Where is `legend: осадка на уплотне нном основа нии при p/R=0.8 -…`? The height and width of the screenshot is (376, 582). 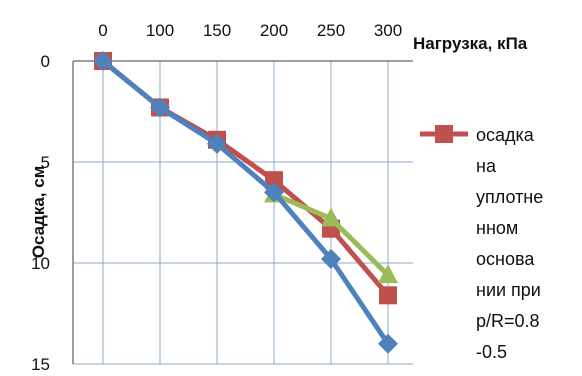 legend: осадка на уплотне нном основа нии при p/R=0.8 -… is located at coordinates (481, 243).